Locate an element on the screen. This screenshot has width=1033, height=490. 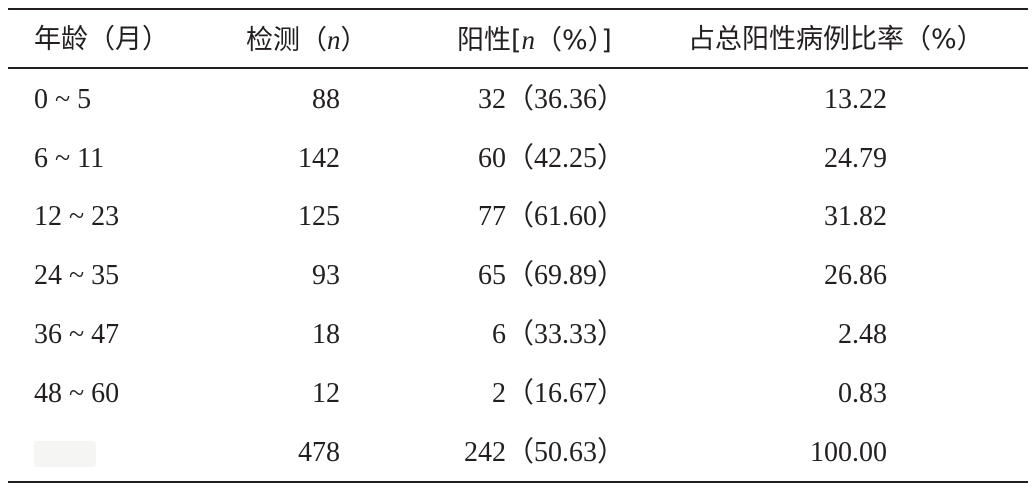
row-4-tested: 18 is located at coordinates (326, 334).